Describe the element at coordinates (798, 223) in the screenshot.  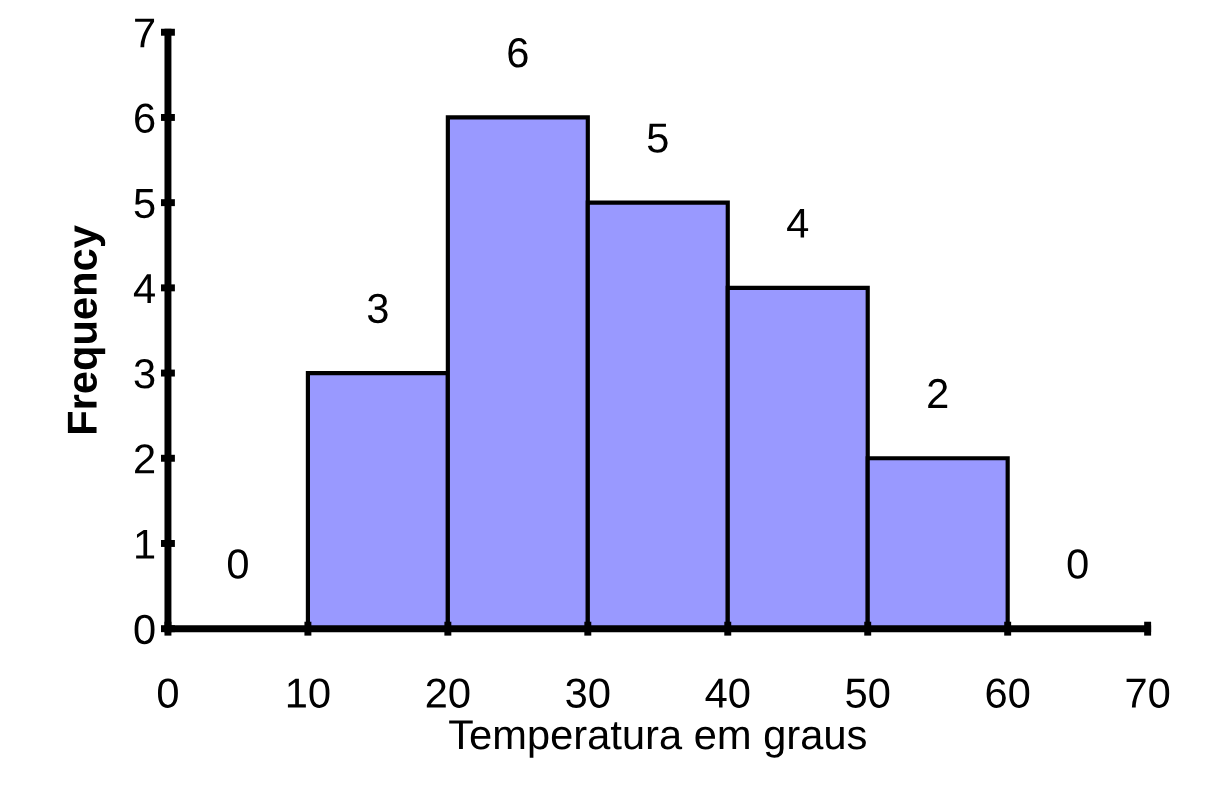
I see `data-label: 4` at that location.